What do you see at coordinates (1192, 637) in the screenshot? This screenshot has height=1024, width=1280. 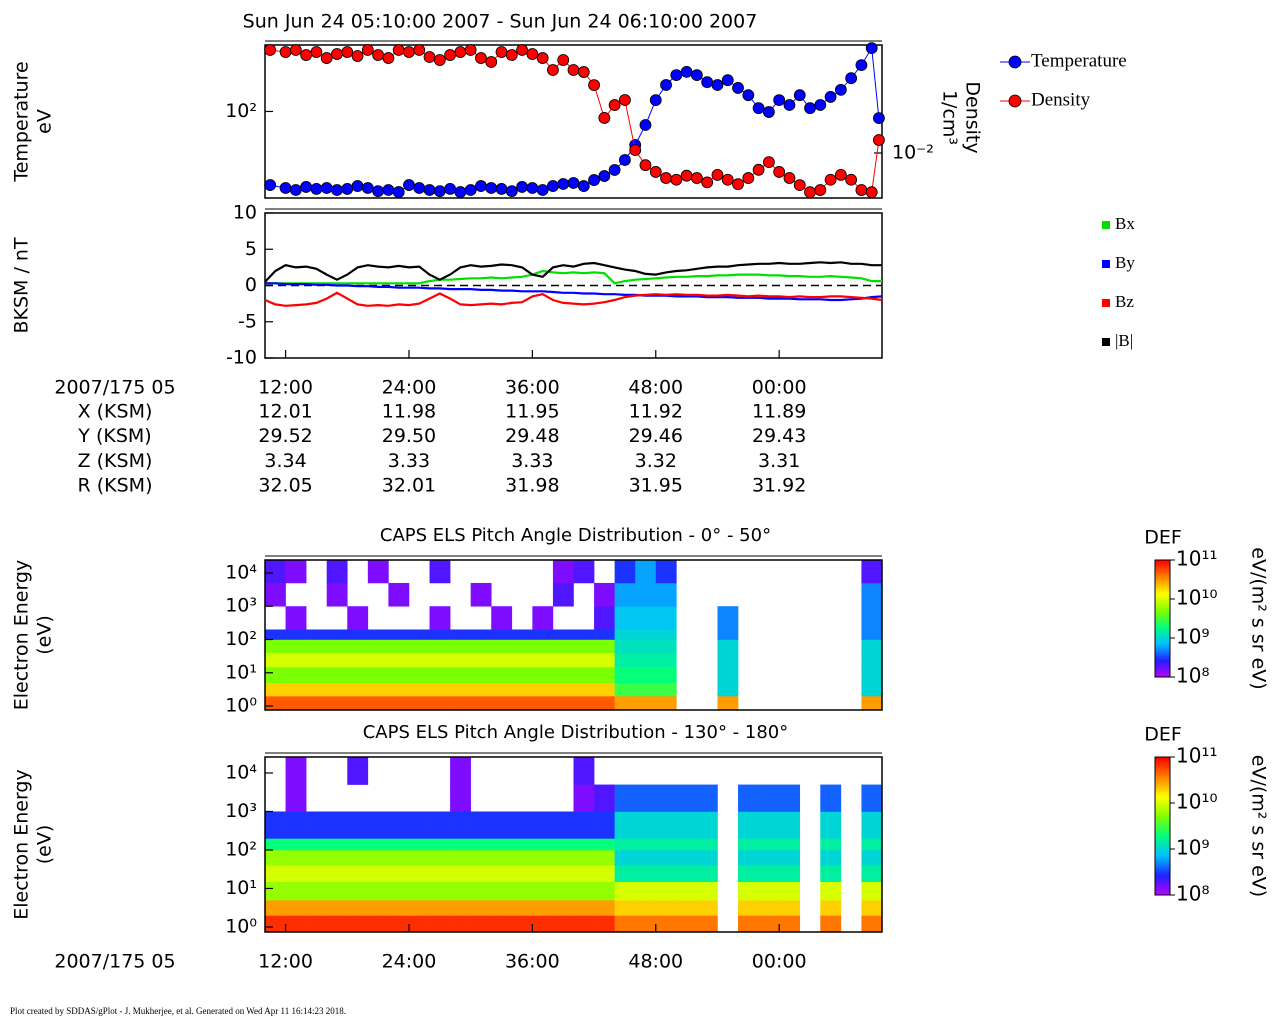 I see `colorbar-tick-label: 10⁹` at bounding box center [1192, 637].